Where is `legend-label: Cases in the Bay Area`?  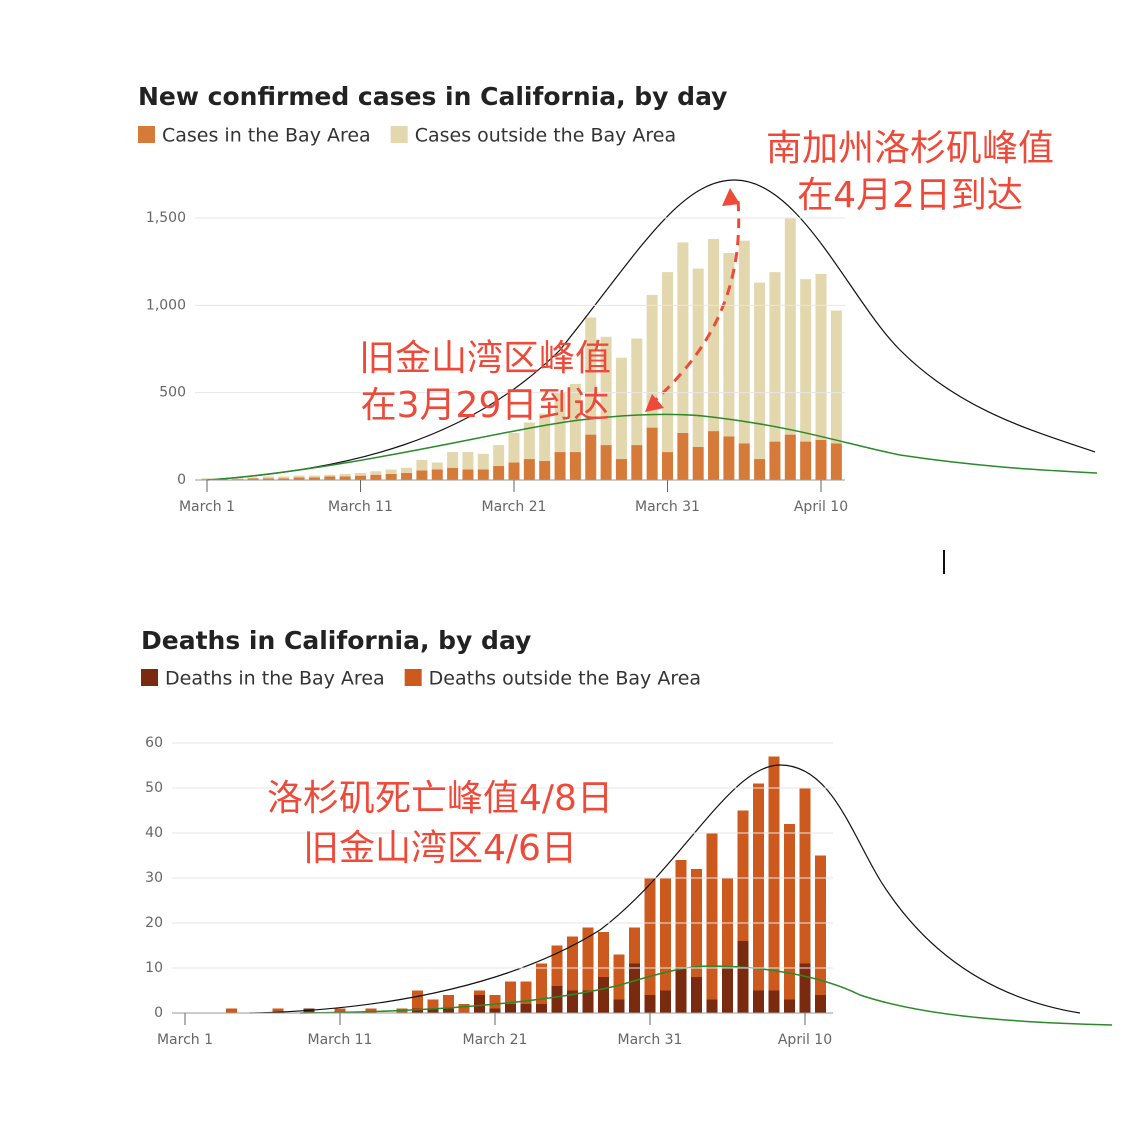
legend-label: Cases in the Bay Area is located at coordinates (266, 136).